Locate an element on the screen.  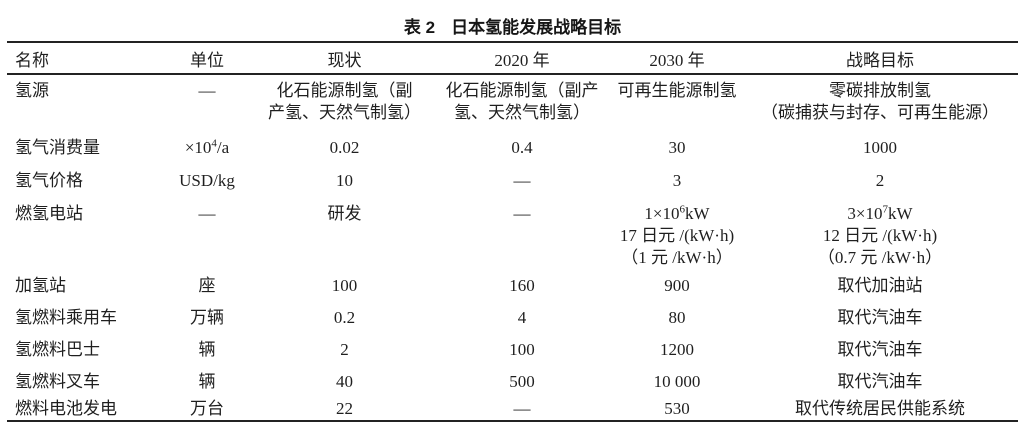
cell-2030: 900 is located at coordinates (677, 285).